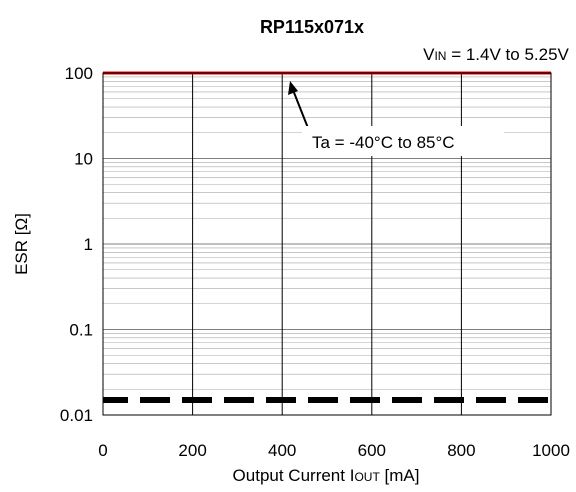 The height and width of the screenshot is (492, 576). Describe the element at coordinates (76, 244) in the screenshot. I see `y-axis-ticks: 0.01 0.1 1 10 100` at that location.